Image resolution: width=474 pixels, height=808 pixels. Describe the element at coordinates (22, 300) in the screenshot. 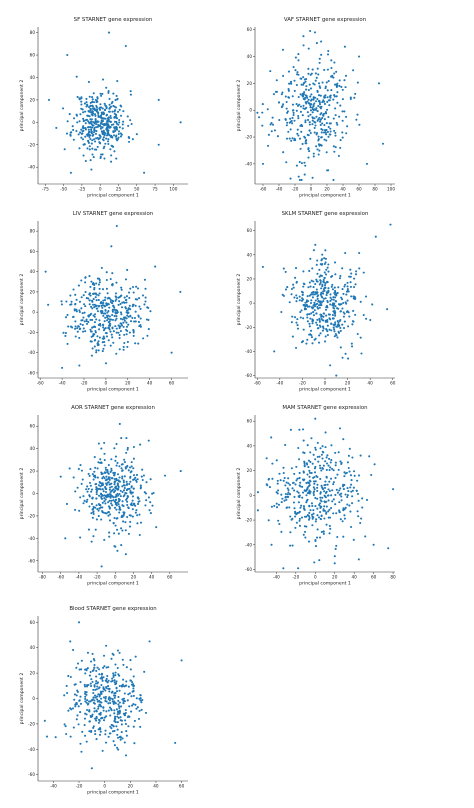

I see `y-axis-label: principal component 2` at that location.